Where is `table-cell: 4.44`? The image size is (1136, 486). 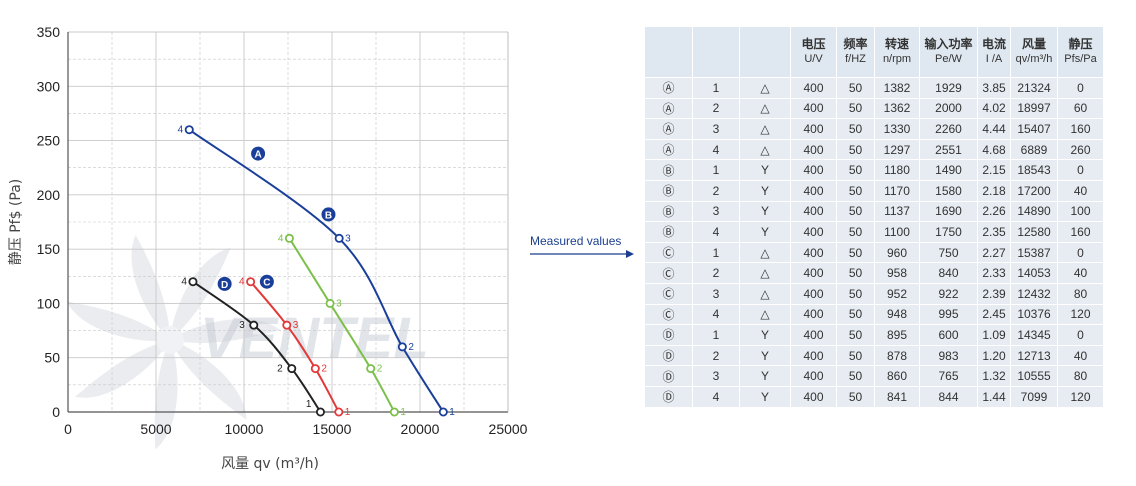 table-cell: 4.44 is located at coordinates (994, 128).